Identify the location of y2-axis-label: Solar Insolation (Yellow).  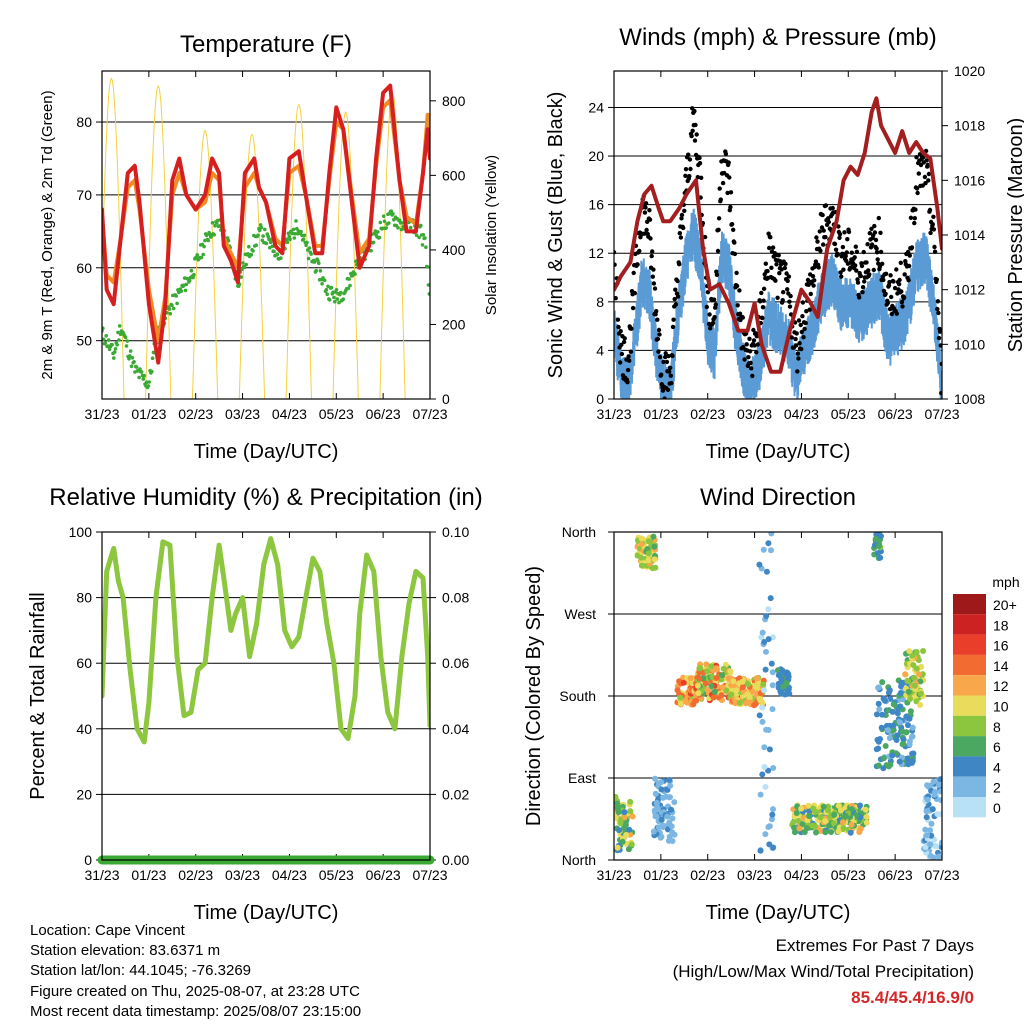
(491, 235).